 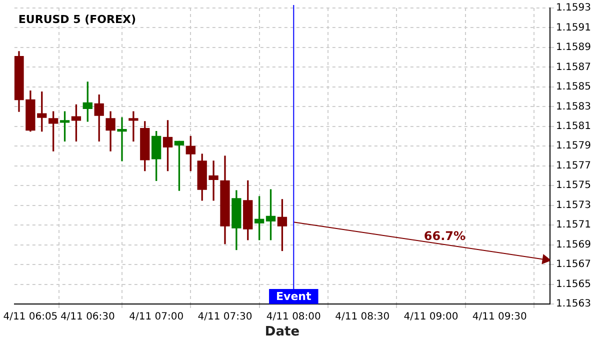 What do you see at coordinates (573, 304) in the screenshot?
I see `y-tick-label: 1.1563` at bounding box center [573, 304].